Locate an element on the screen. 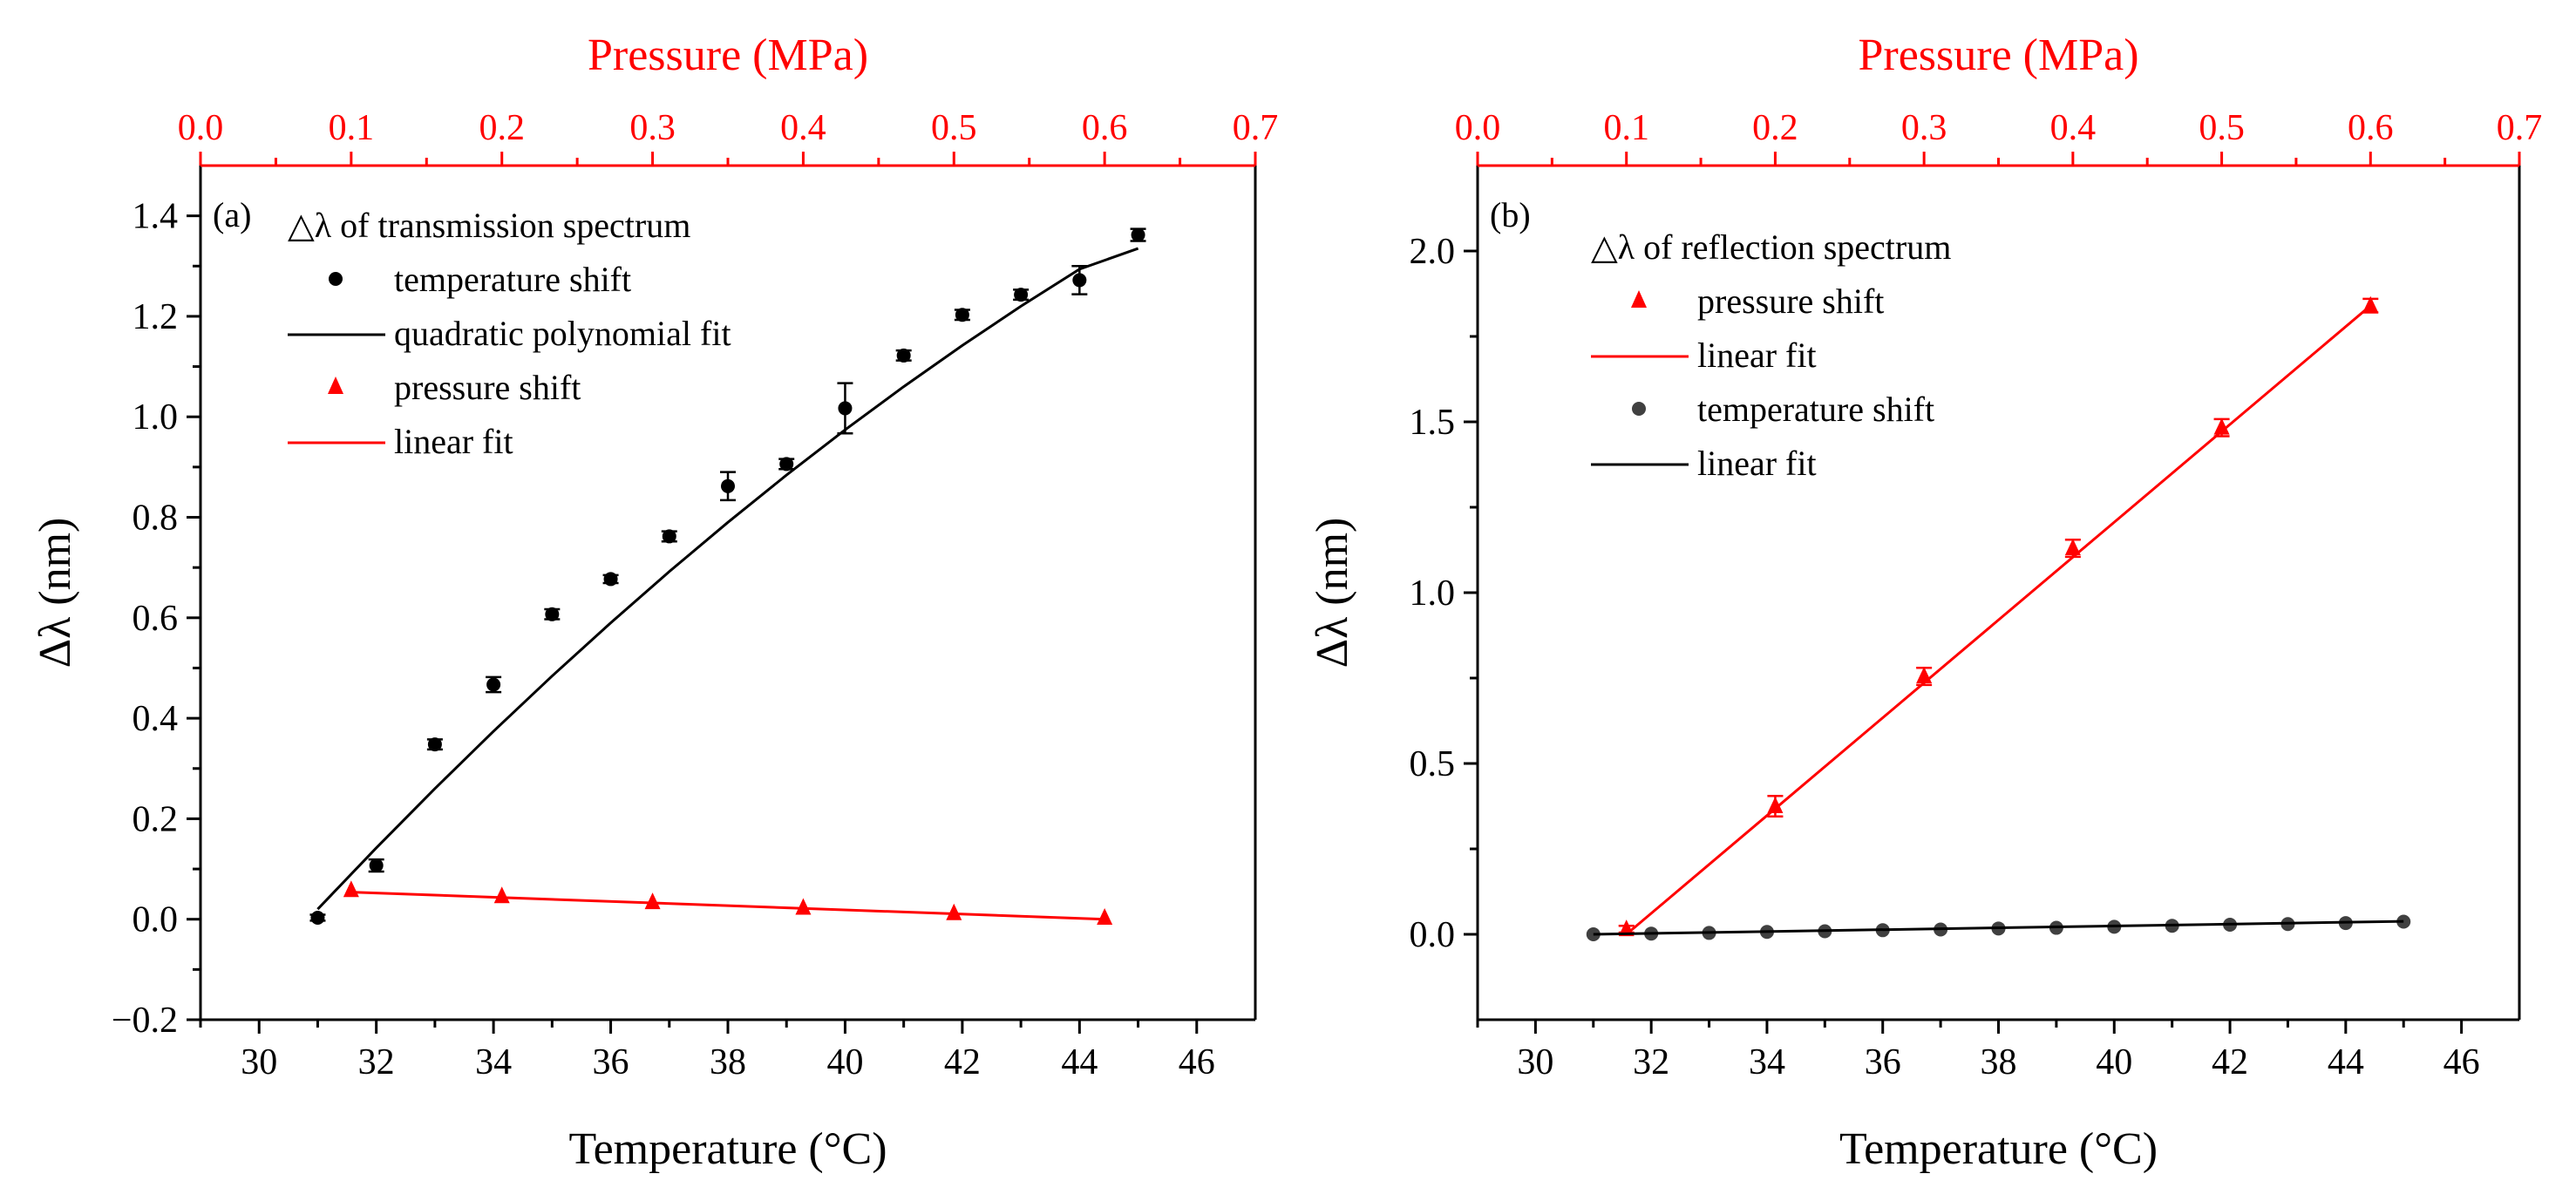 Image resolution: width=2576 pixels, height=1201 pixels. y-tick-label: 1.4 is located at coordinates (156, 217).